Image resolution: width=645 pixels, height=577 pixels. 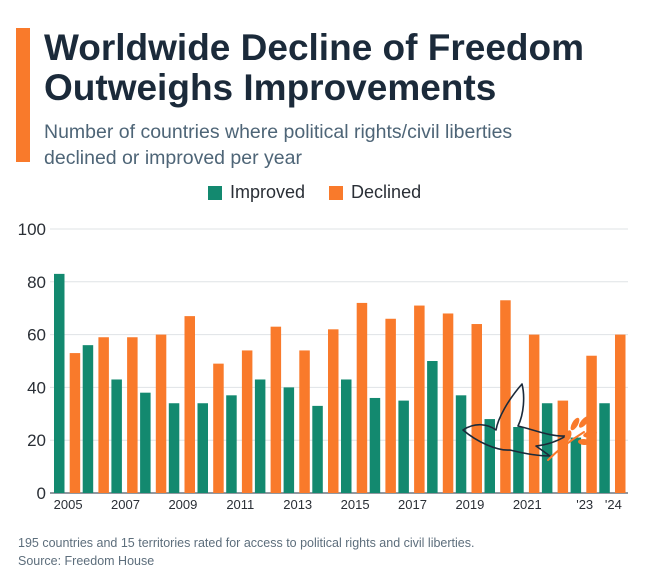 What do you see at coordinates (613, 504) in the screenshot?
I see `x-tick-label: '24` at bounding box center [613, 504].